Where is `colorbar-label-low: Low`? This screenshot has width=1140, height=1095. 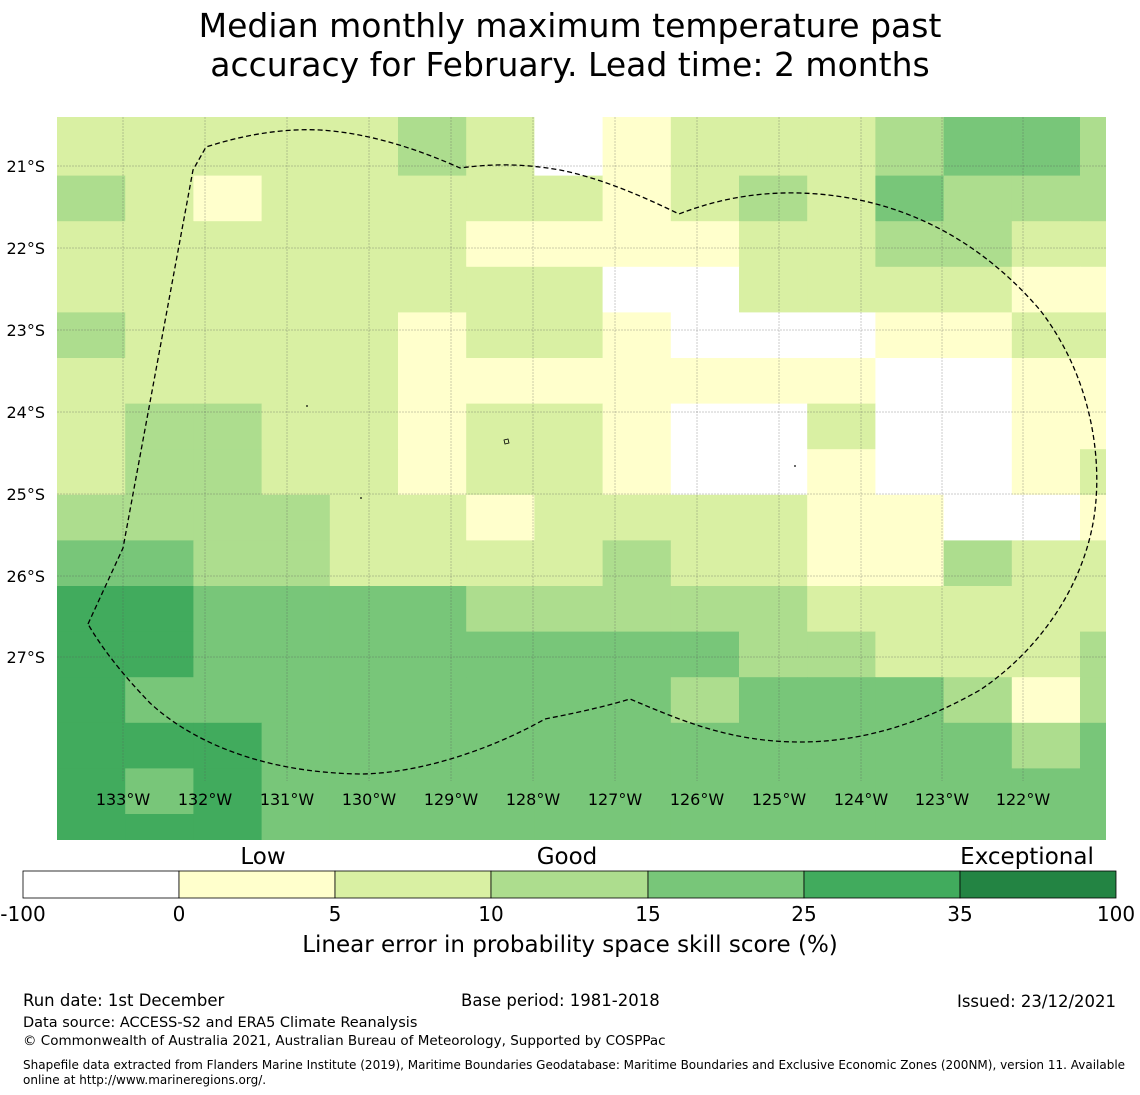 colorbar-label-low: Low is located at coordinates (263, 857).